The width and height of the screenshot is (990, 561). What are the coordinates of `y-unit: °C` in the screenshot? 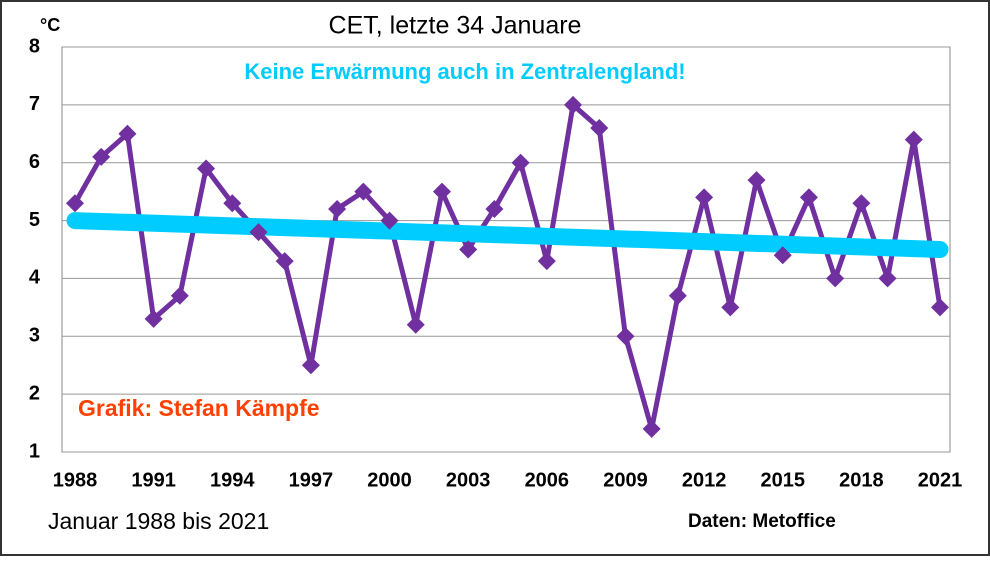 It's located at (50, 25).